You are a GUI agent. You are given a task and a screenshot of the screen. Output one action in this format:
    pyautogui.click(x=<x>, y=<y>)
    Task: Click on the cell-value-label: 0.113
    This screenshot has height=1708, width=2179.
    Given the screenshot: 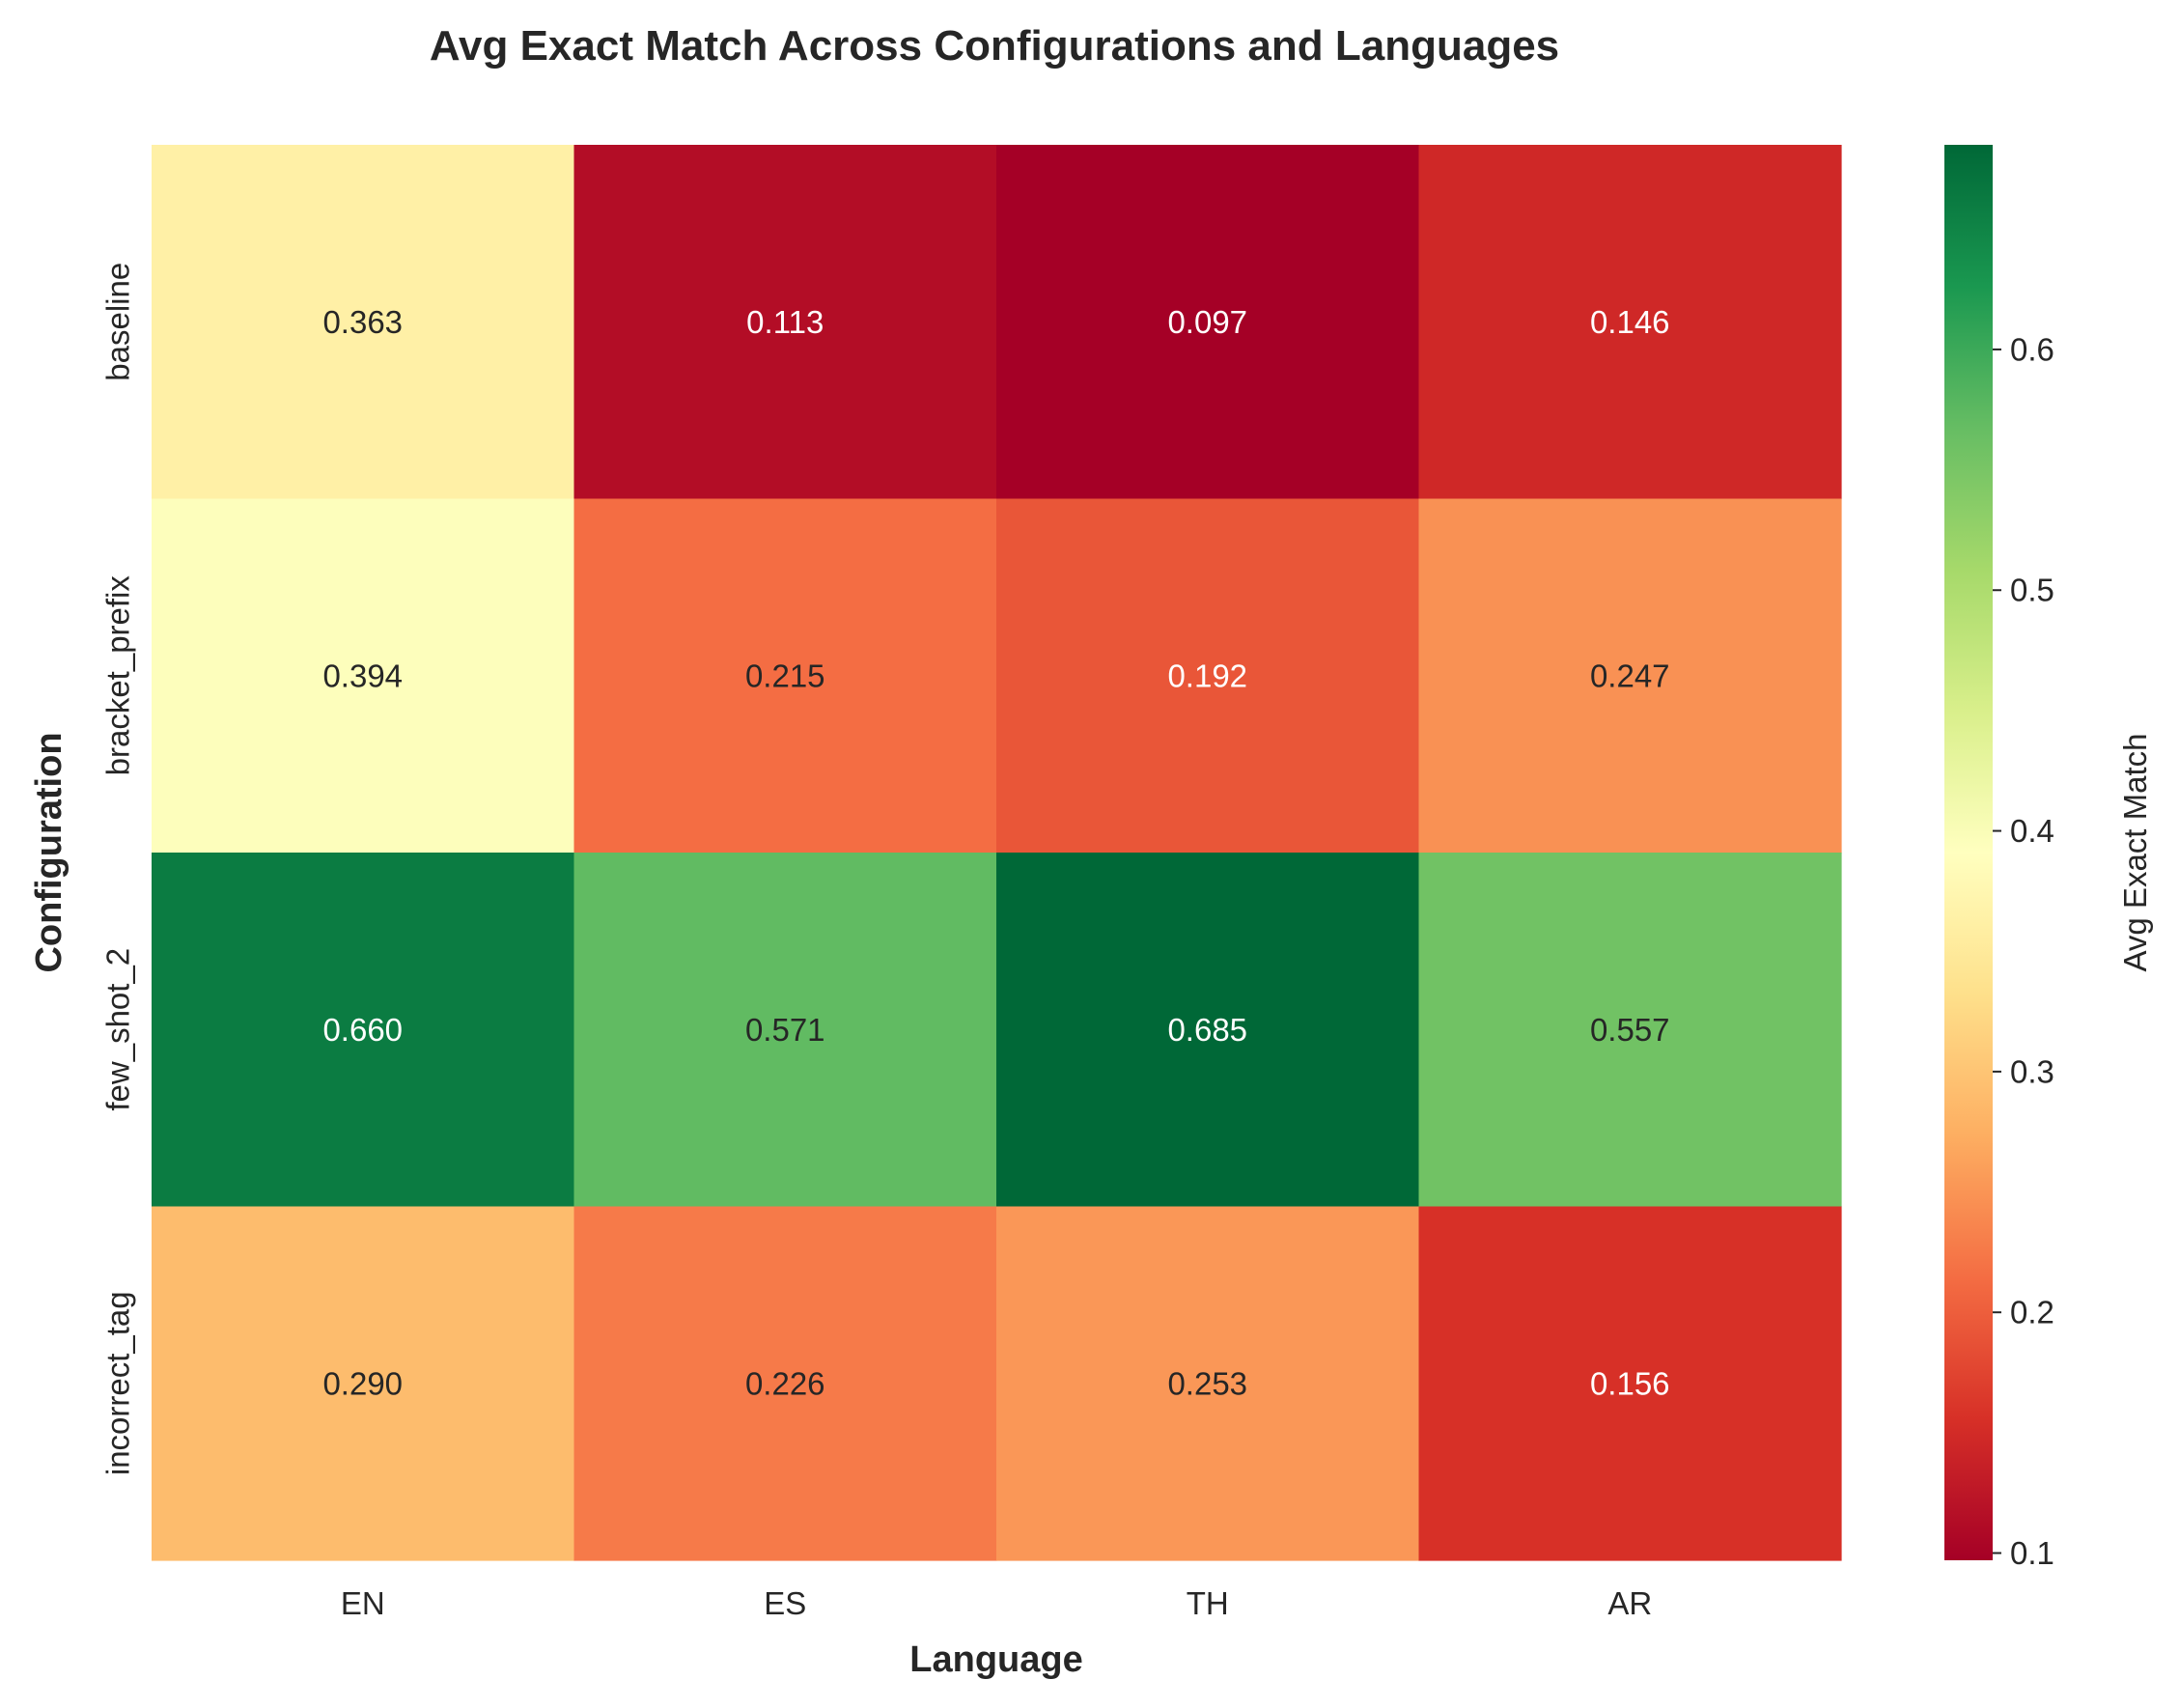 What is the action you would take?
    pyautogui.click(x=785, y=322)
    